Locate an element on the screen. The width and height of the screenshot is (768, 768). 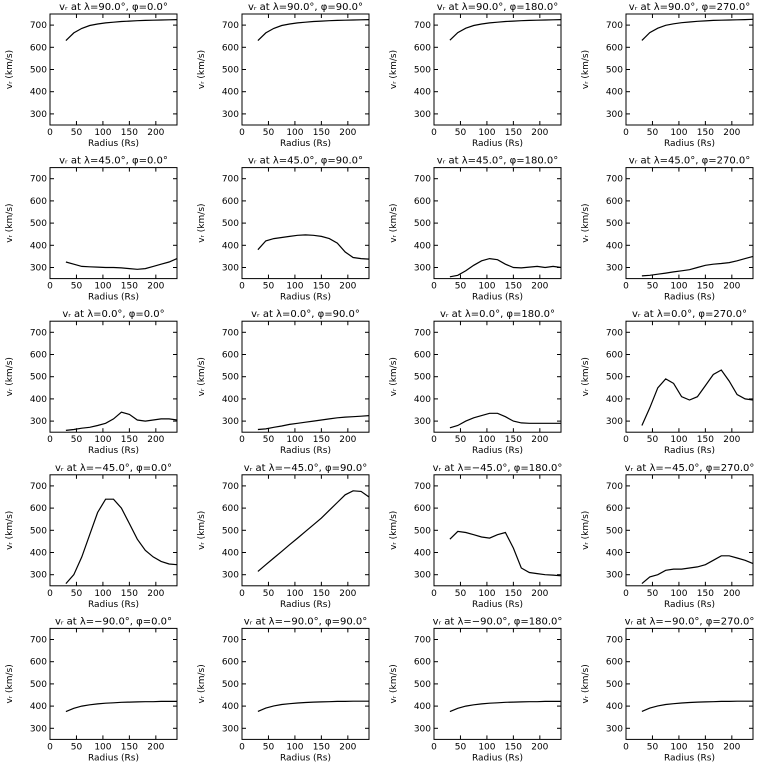
chart-title: vᵣ at λ=45.0°, φ=0.0° is located at coordinates (113, 161).